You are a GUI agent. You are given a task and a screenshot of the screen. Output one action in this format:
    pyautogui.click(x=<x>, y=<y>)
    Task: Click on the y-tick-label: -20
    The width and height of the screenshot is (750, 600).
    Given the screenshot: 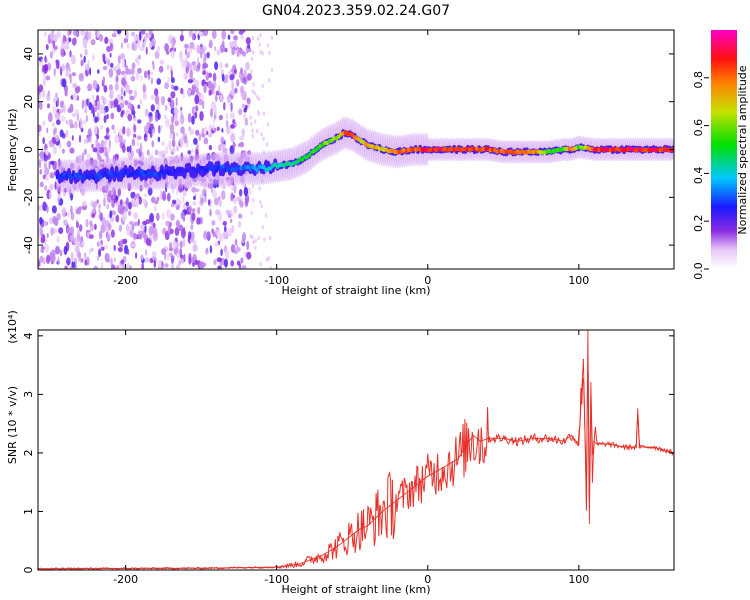 What is the action you would take?
    pyautogui.click(x=28, y=197)
    